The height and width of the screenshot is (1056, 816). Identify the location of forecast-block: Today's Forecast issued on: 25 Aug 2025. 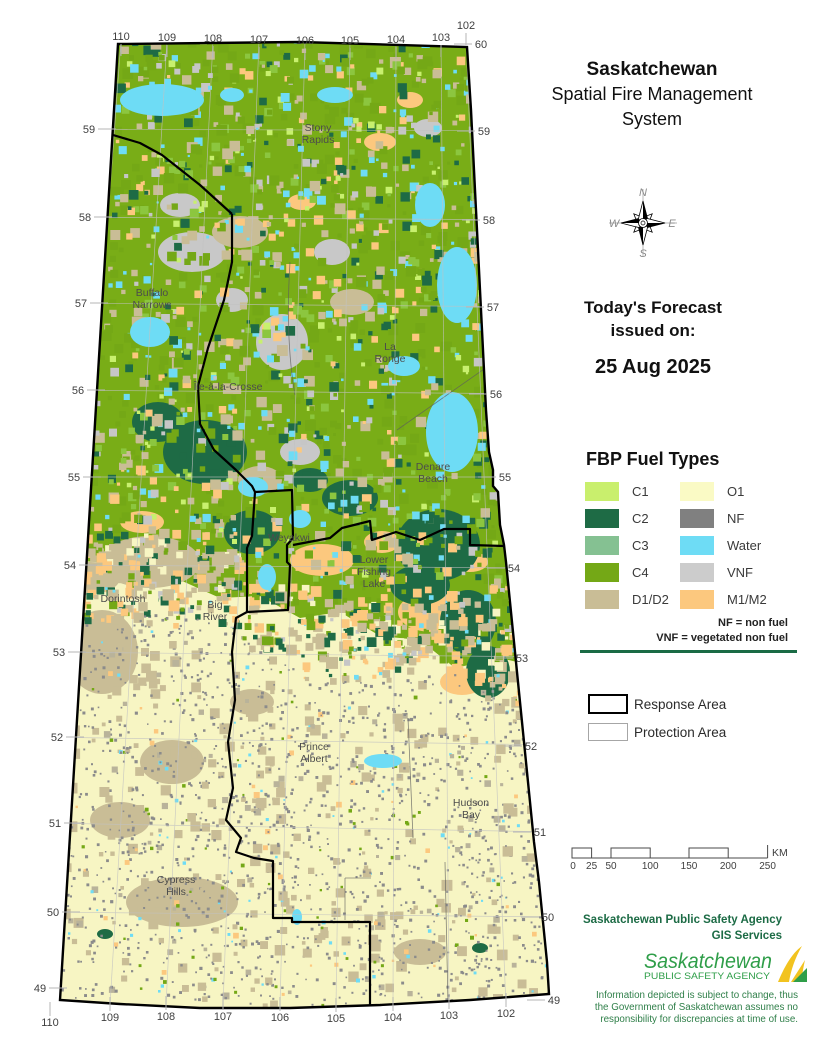
(653, 337).